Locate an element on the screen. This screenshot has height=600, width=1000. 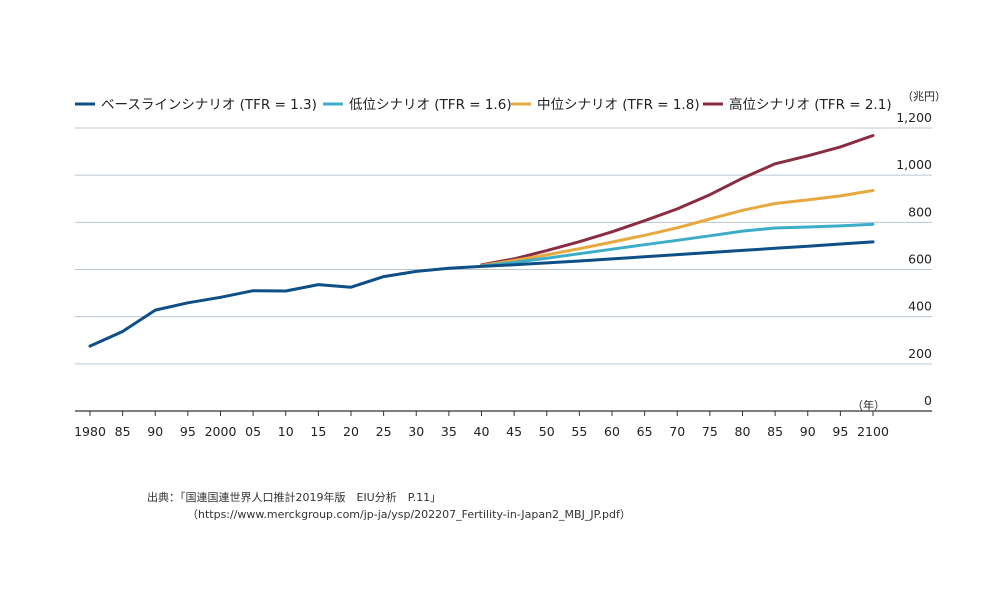
y-tick-label: 600 is located at coordinates (920, 259).